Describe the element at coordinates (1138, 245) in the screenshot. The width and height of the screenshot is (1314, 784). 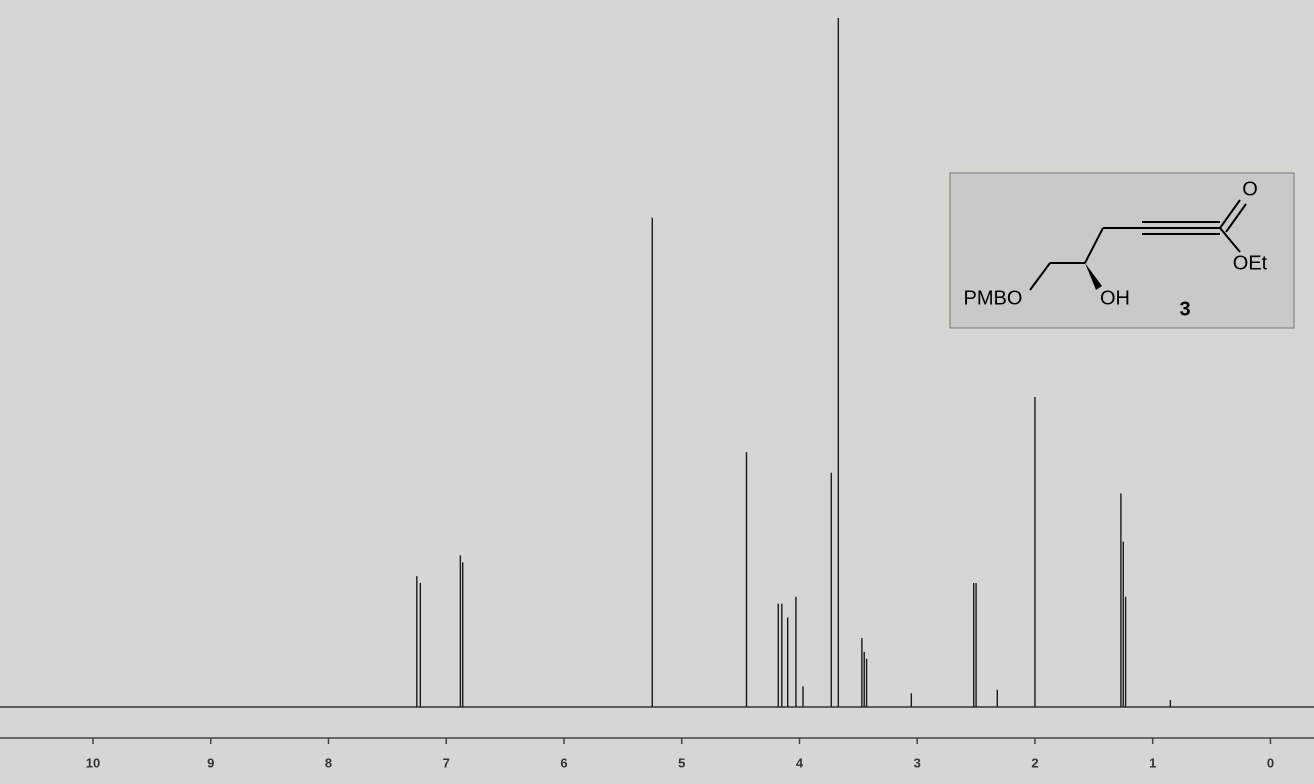
I see `structure-bonds` at that location.